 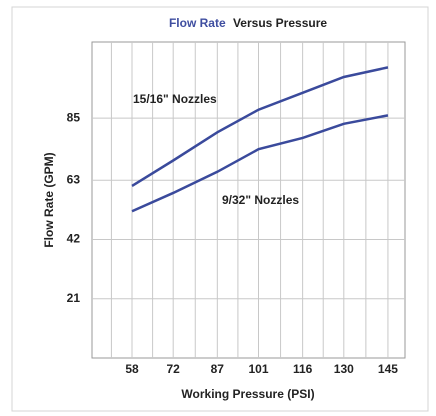 What do you see at coordinates (218, 369) in the screenshot?
I see `x-tick-label: 87` at bounding box center [218, 369].